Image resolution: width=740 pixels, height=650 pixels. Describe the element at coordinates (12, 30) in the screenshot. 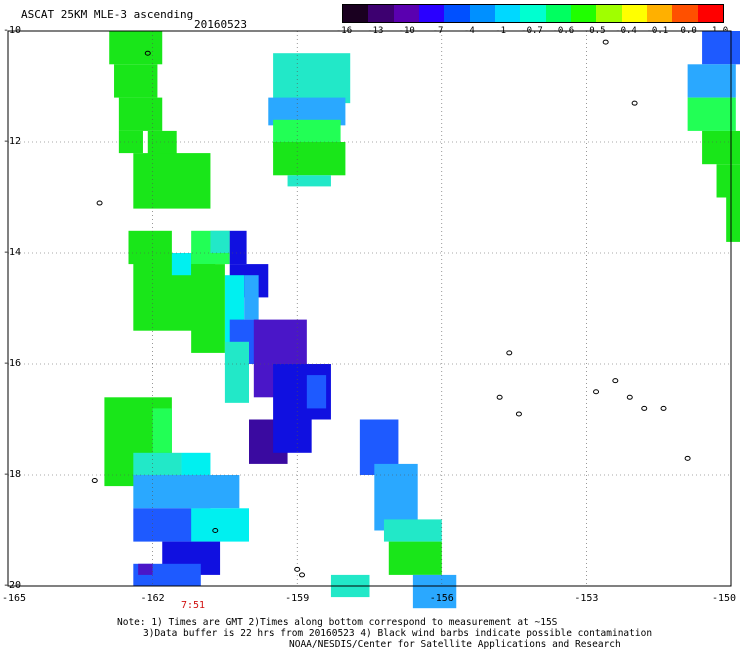

I see `latitude-label: -10` at that location.